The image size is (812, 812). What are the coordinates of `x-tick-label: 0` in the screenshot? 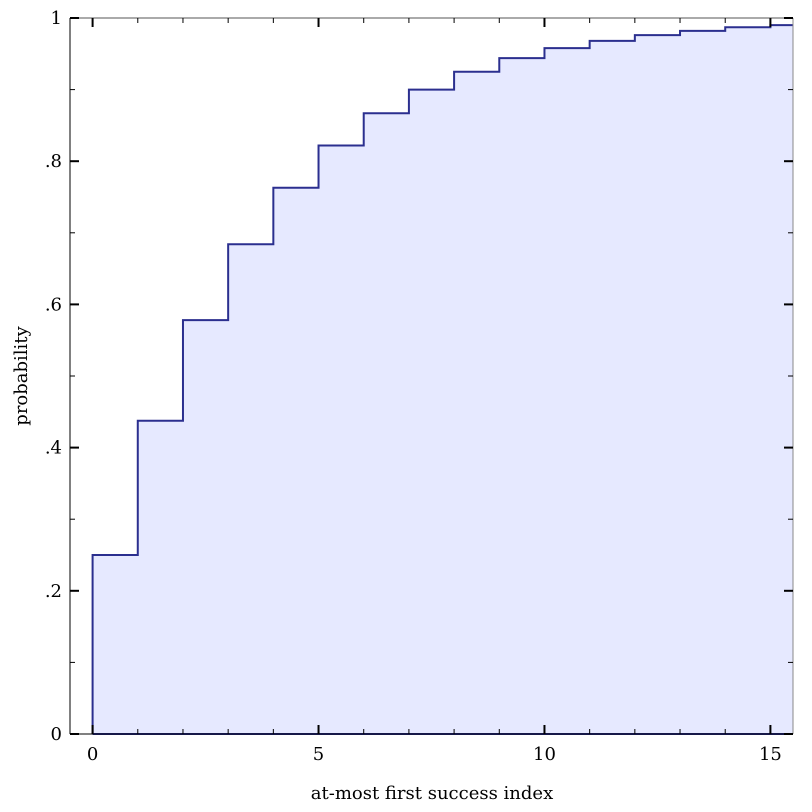 It's located at (92, 754).